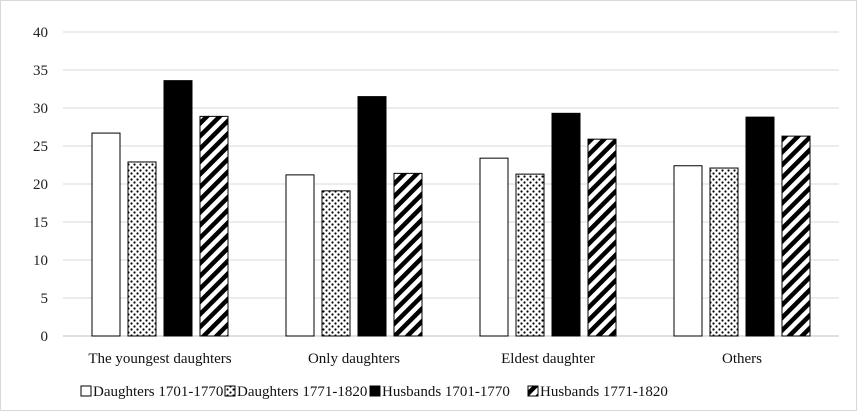 This screenshot has height=412, width=857. I want to click on legend-label: Husbands 1701-1770, so click(446, 392).